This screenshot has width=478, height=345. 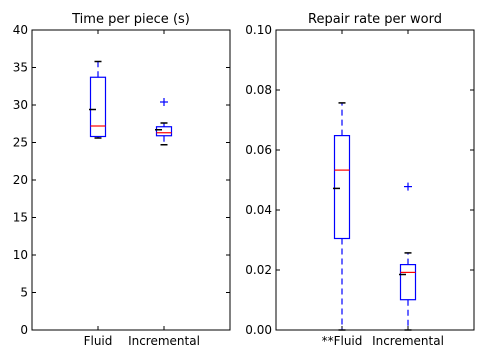 I want to click on panel-1-xtick-label: Incremental, so click(x=164, y=339).